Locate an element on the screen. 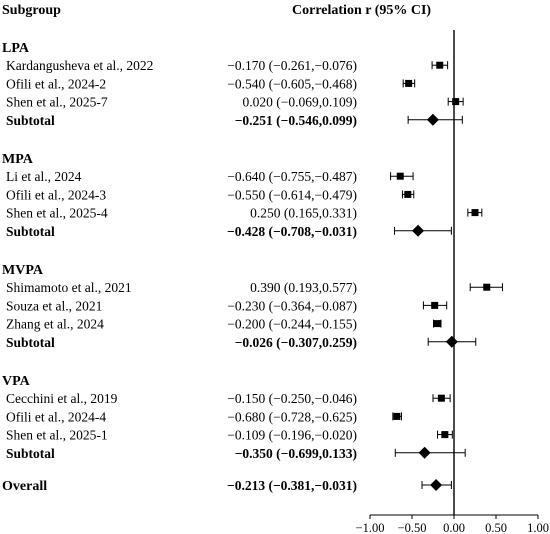  study-mvpa-3-ci-text: −0.200 (−0.244,−0.155) is located at coordinates (292, 324).